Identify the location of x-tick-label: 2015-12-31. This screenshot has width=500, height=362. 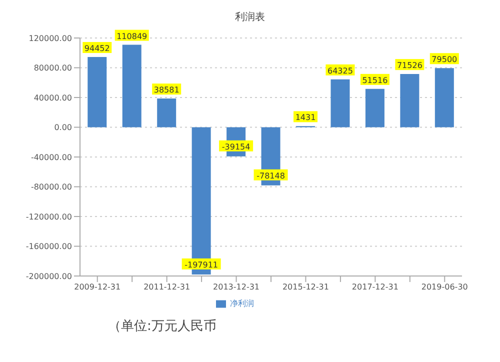
(305, 287).